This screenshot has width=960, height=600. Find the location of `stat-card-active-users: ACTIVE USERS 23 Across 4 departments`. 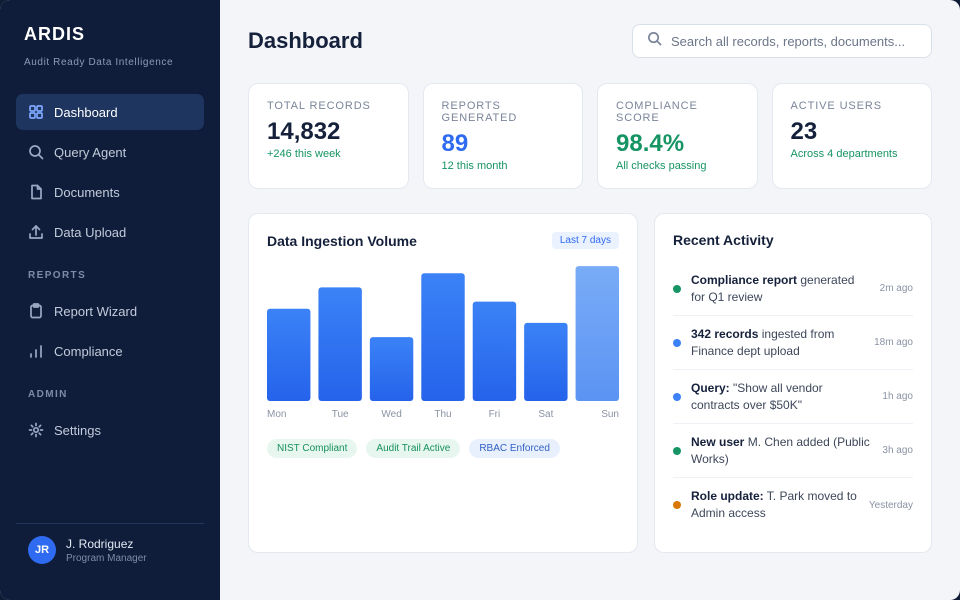

stat-card-active-users: ACTIVE USERS 23 Across 4 departments is located at coordinates (851, 136).